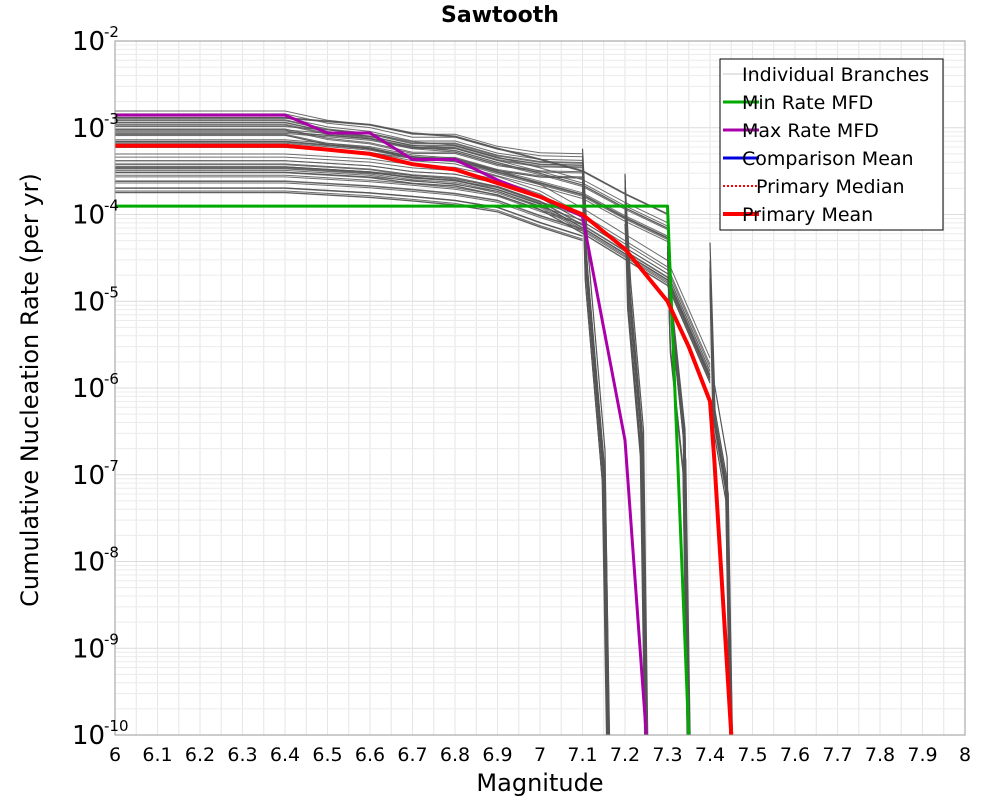 This screenshot has width=1000, height=800. I want to click on x-tick-label: 7.9, so click(922, 755).